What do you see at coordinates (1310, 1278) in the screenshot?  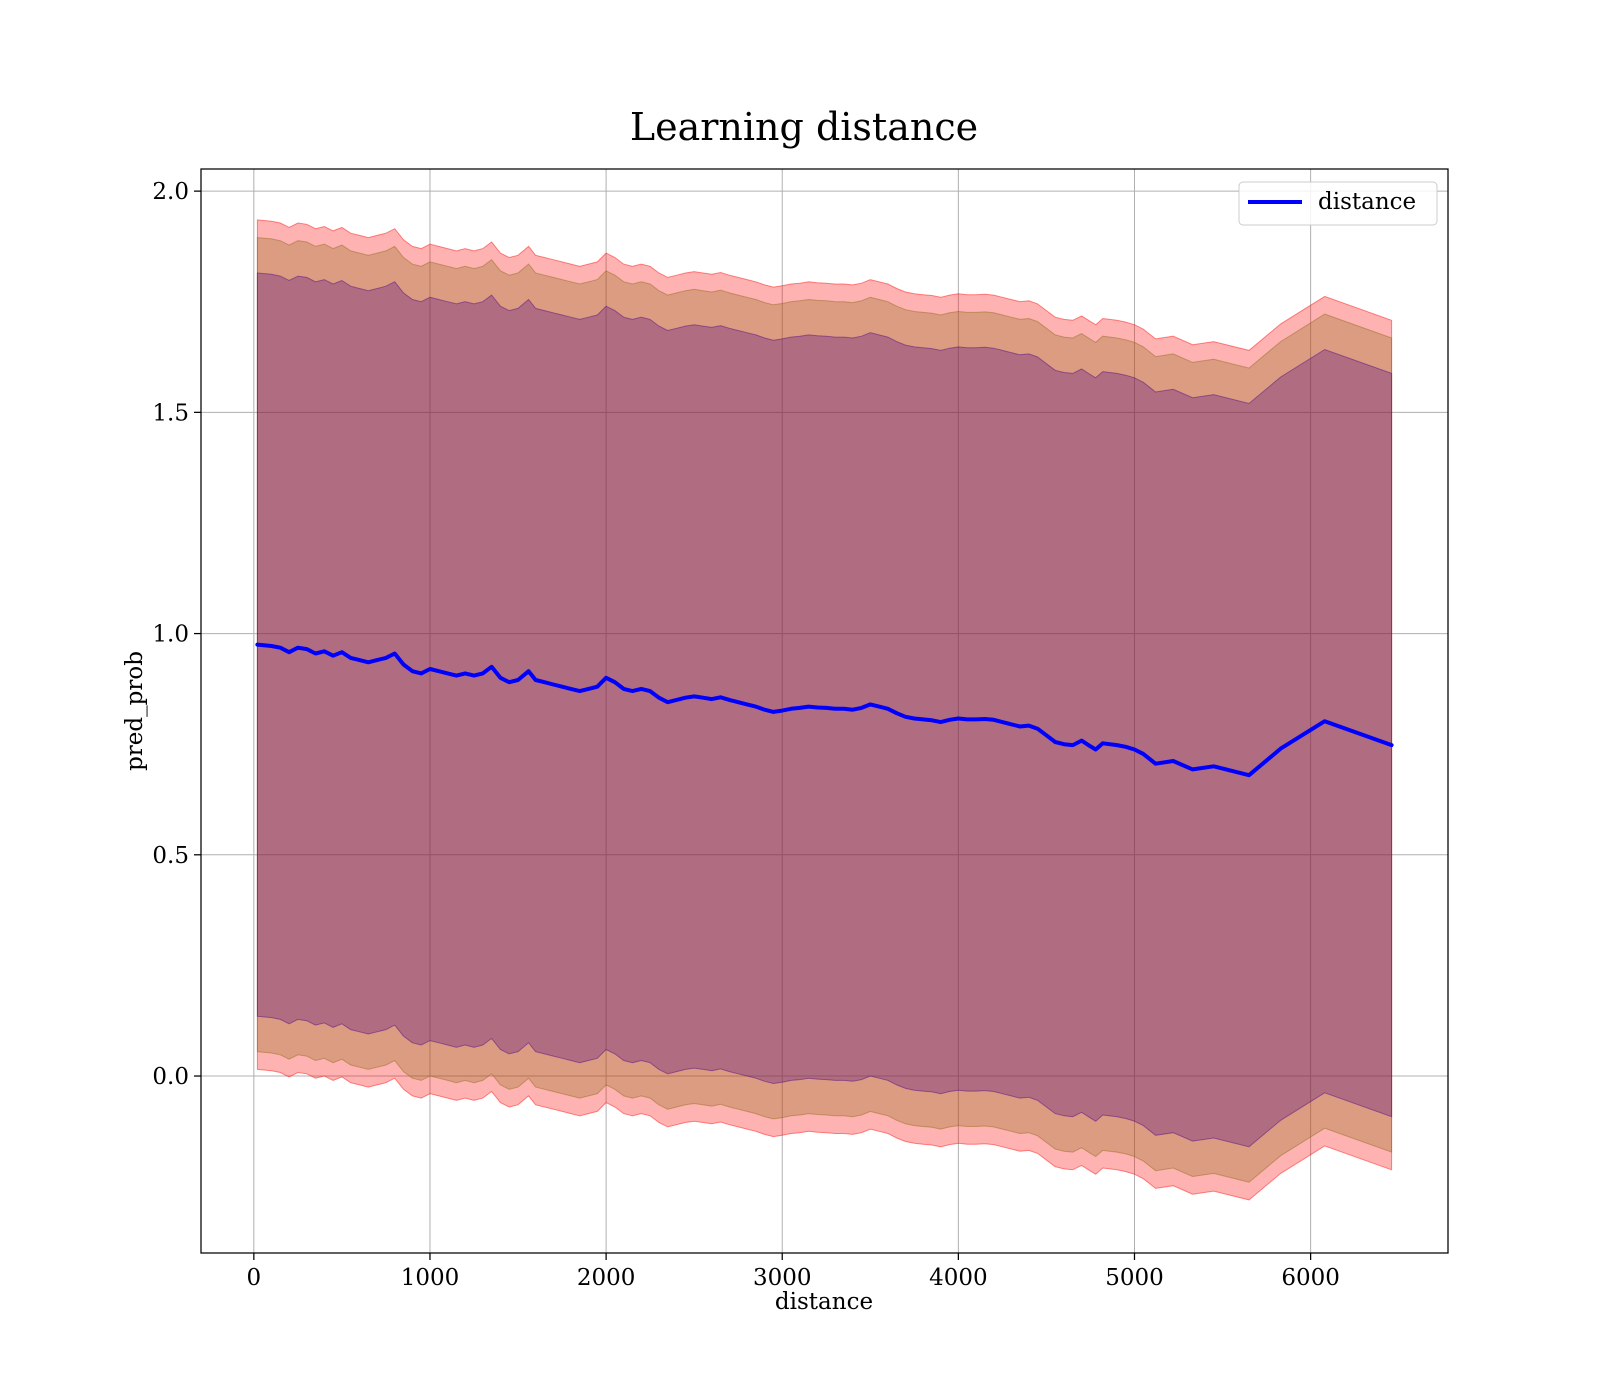 I see `x-tick-label: 6000` at bounding box center [1310, 1278].